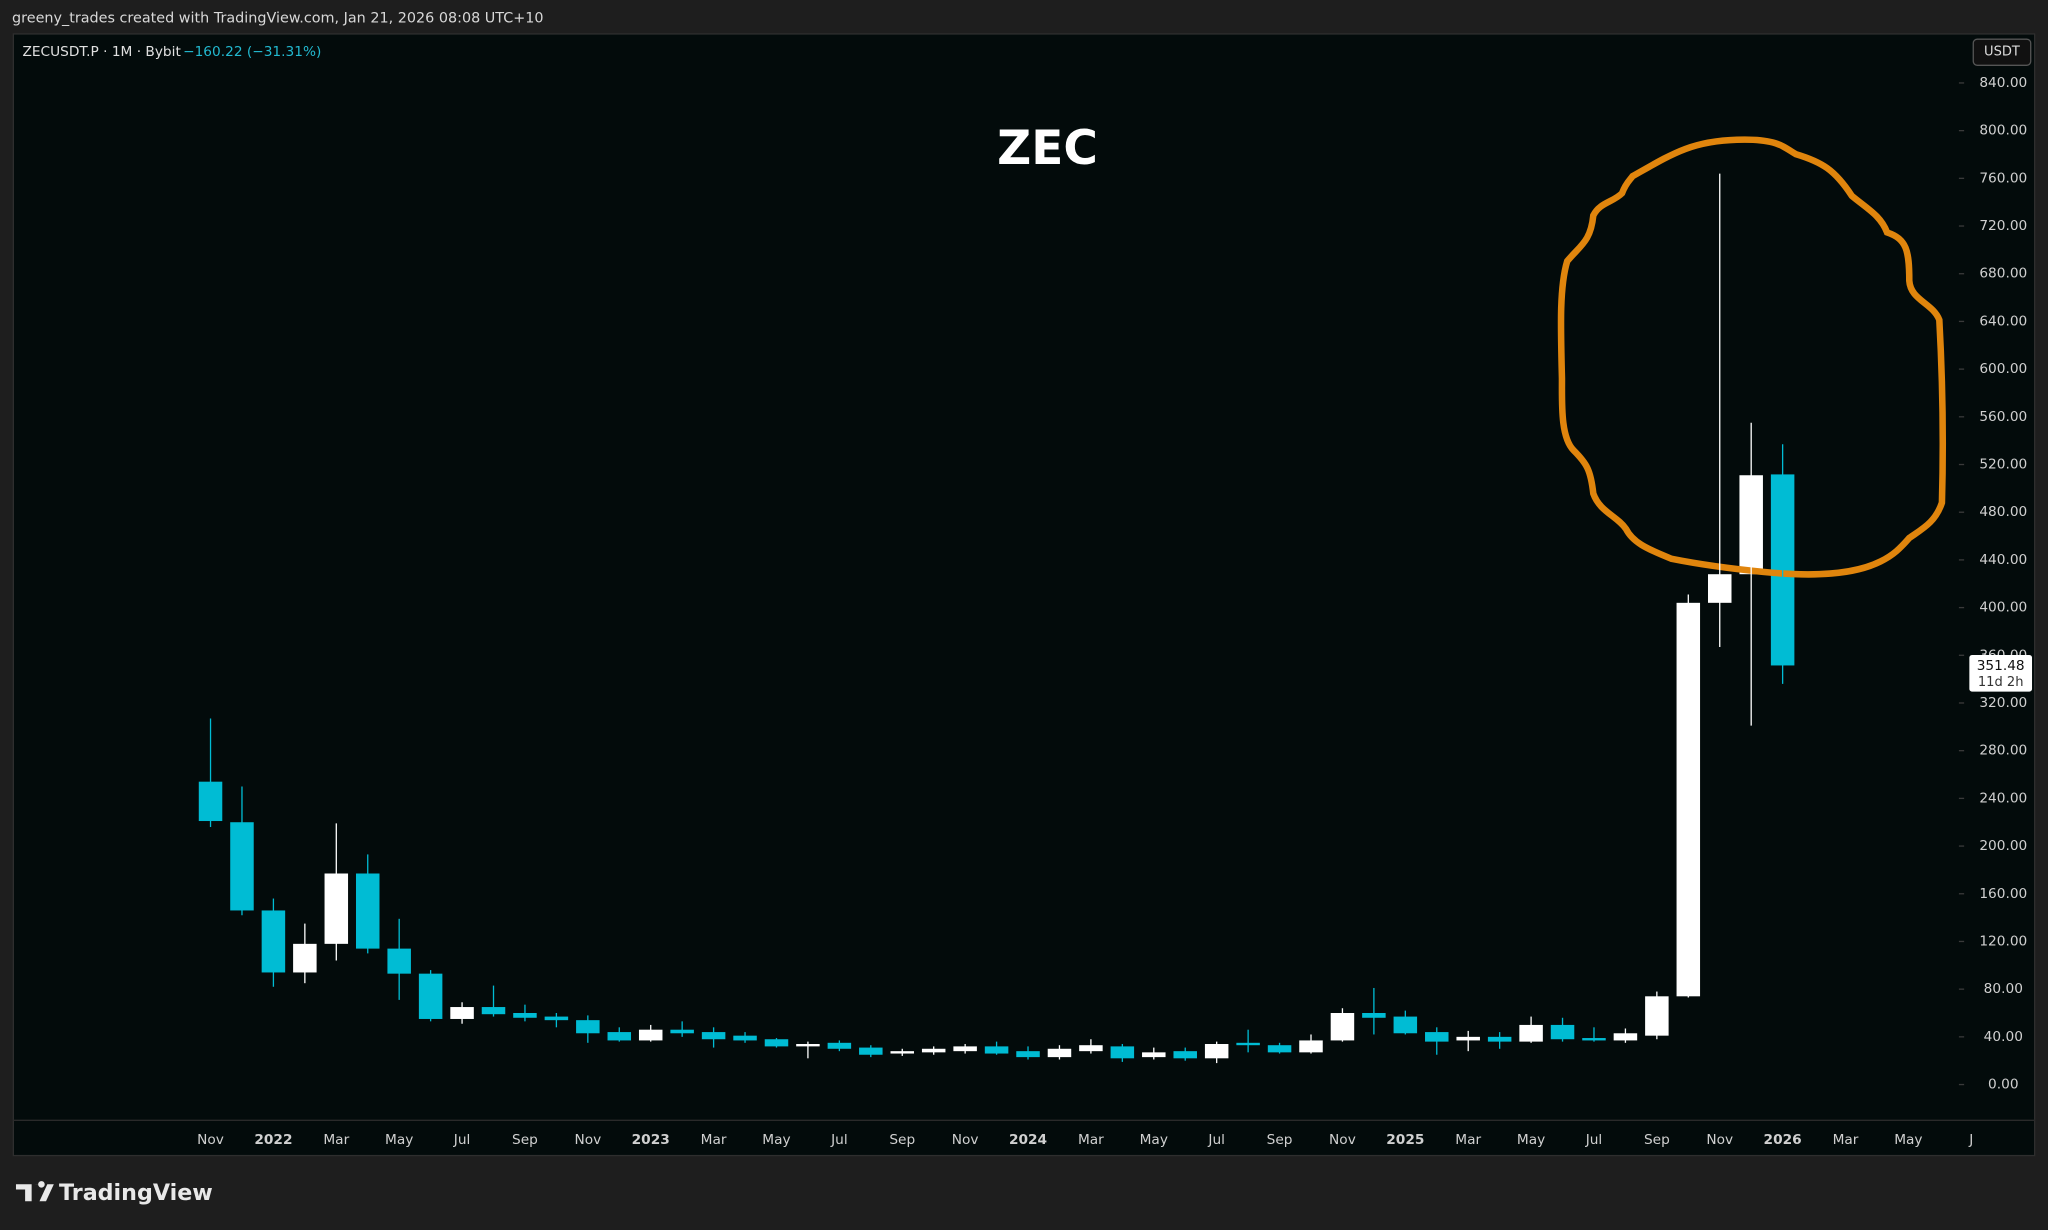 This screenshot has width=2048, height=1230. Describe the element at coordinates (2003, 417) in the screenshot. I see `y-tick-label: 560.00` at that location.